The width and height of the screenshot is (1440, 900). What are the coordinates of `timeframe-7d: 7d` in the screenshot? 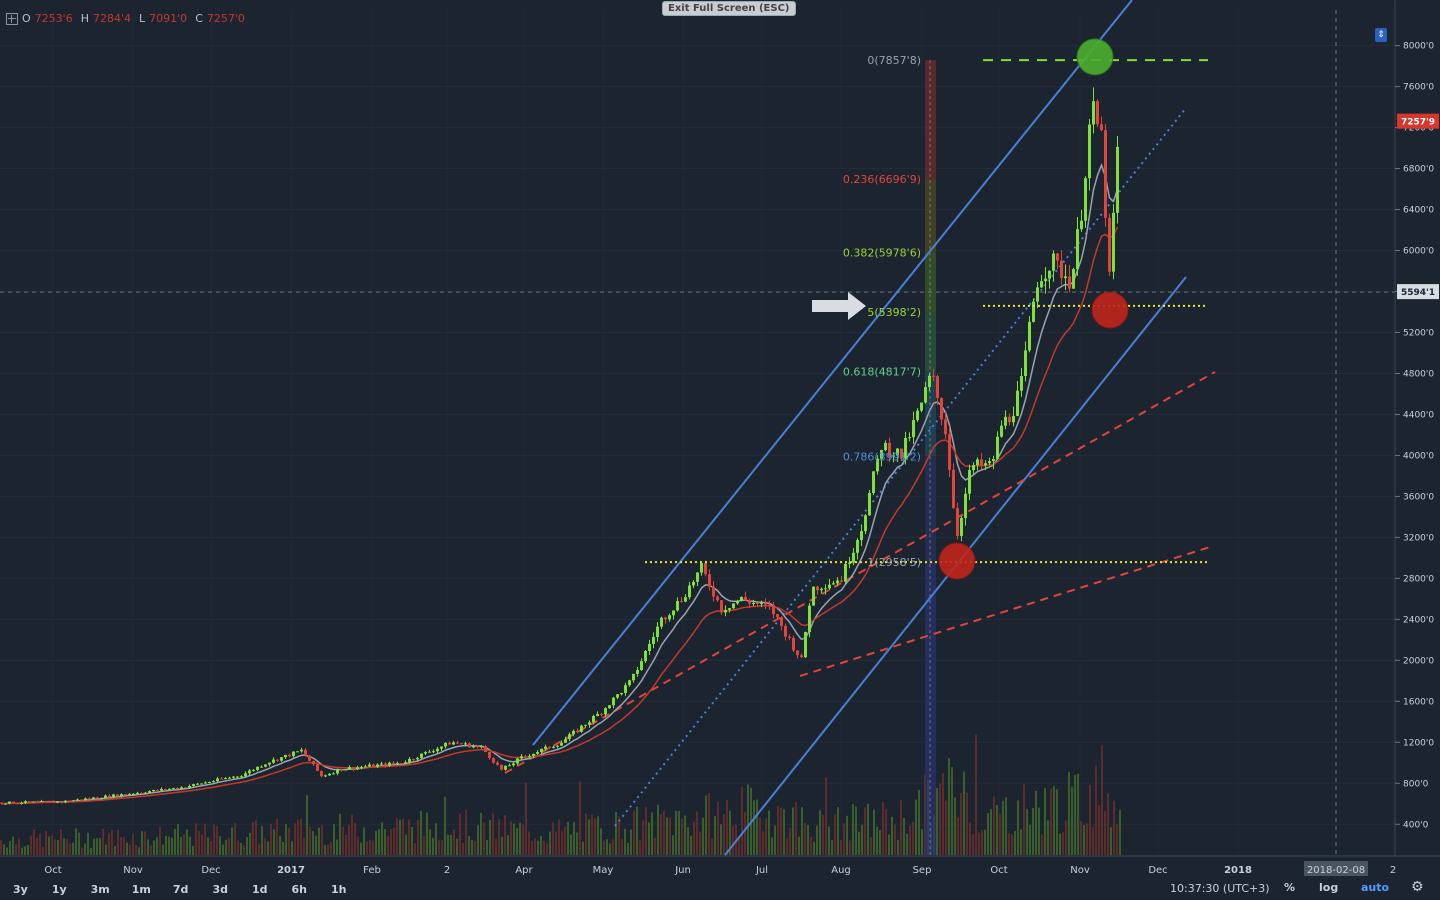 It's located at (180, 889).